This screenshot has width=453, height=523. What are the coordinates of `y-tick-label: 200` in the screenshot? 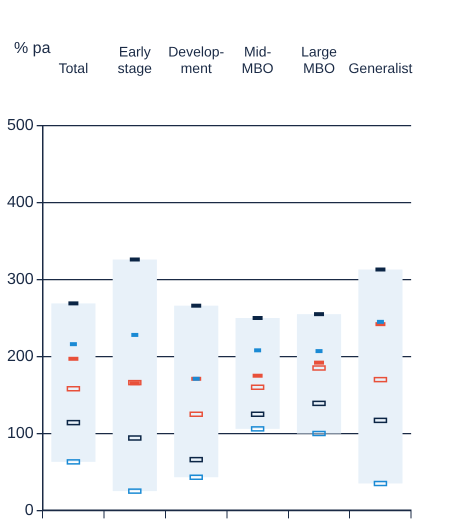 It's located at (20, 356).